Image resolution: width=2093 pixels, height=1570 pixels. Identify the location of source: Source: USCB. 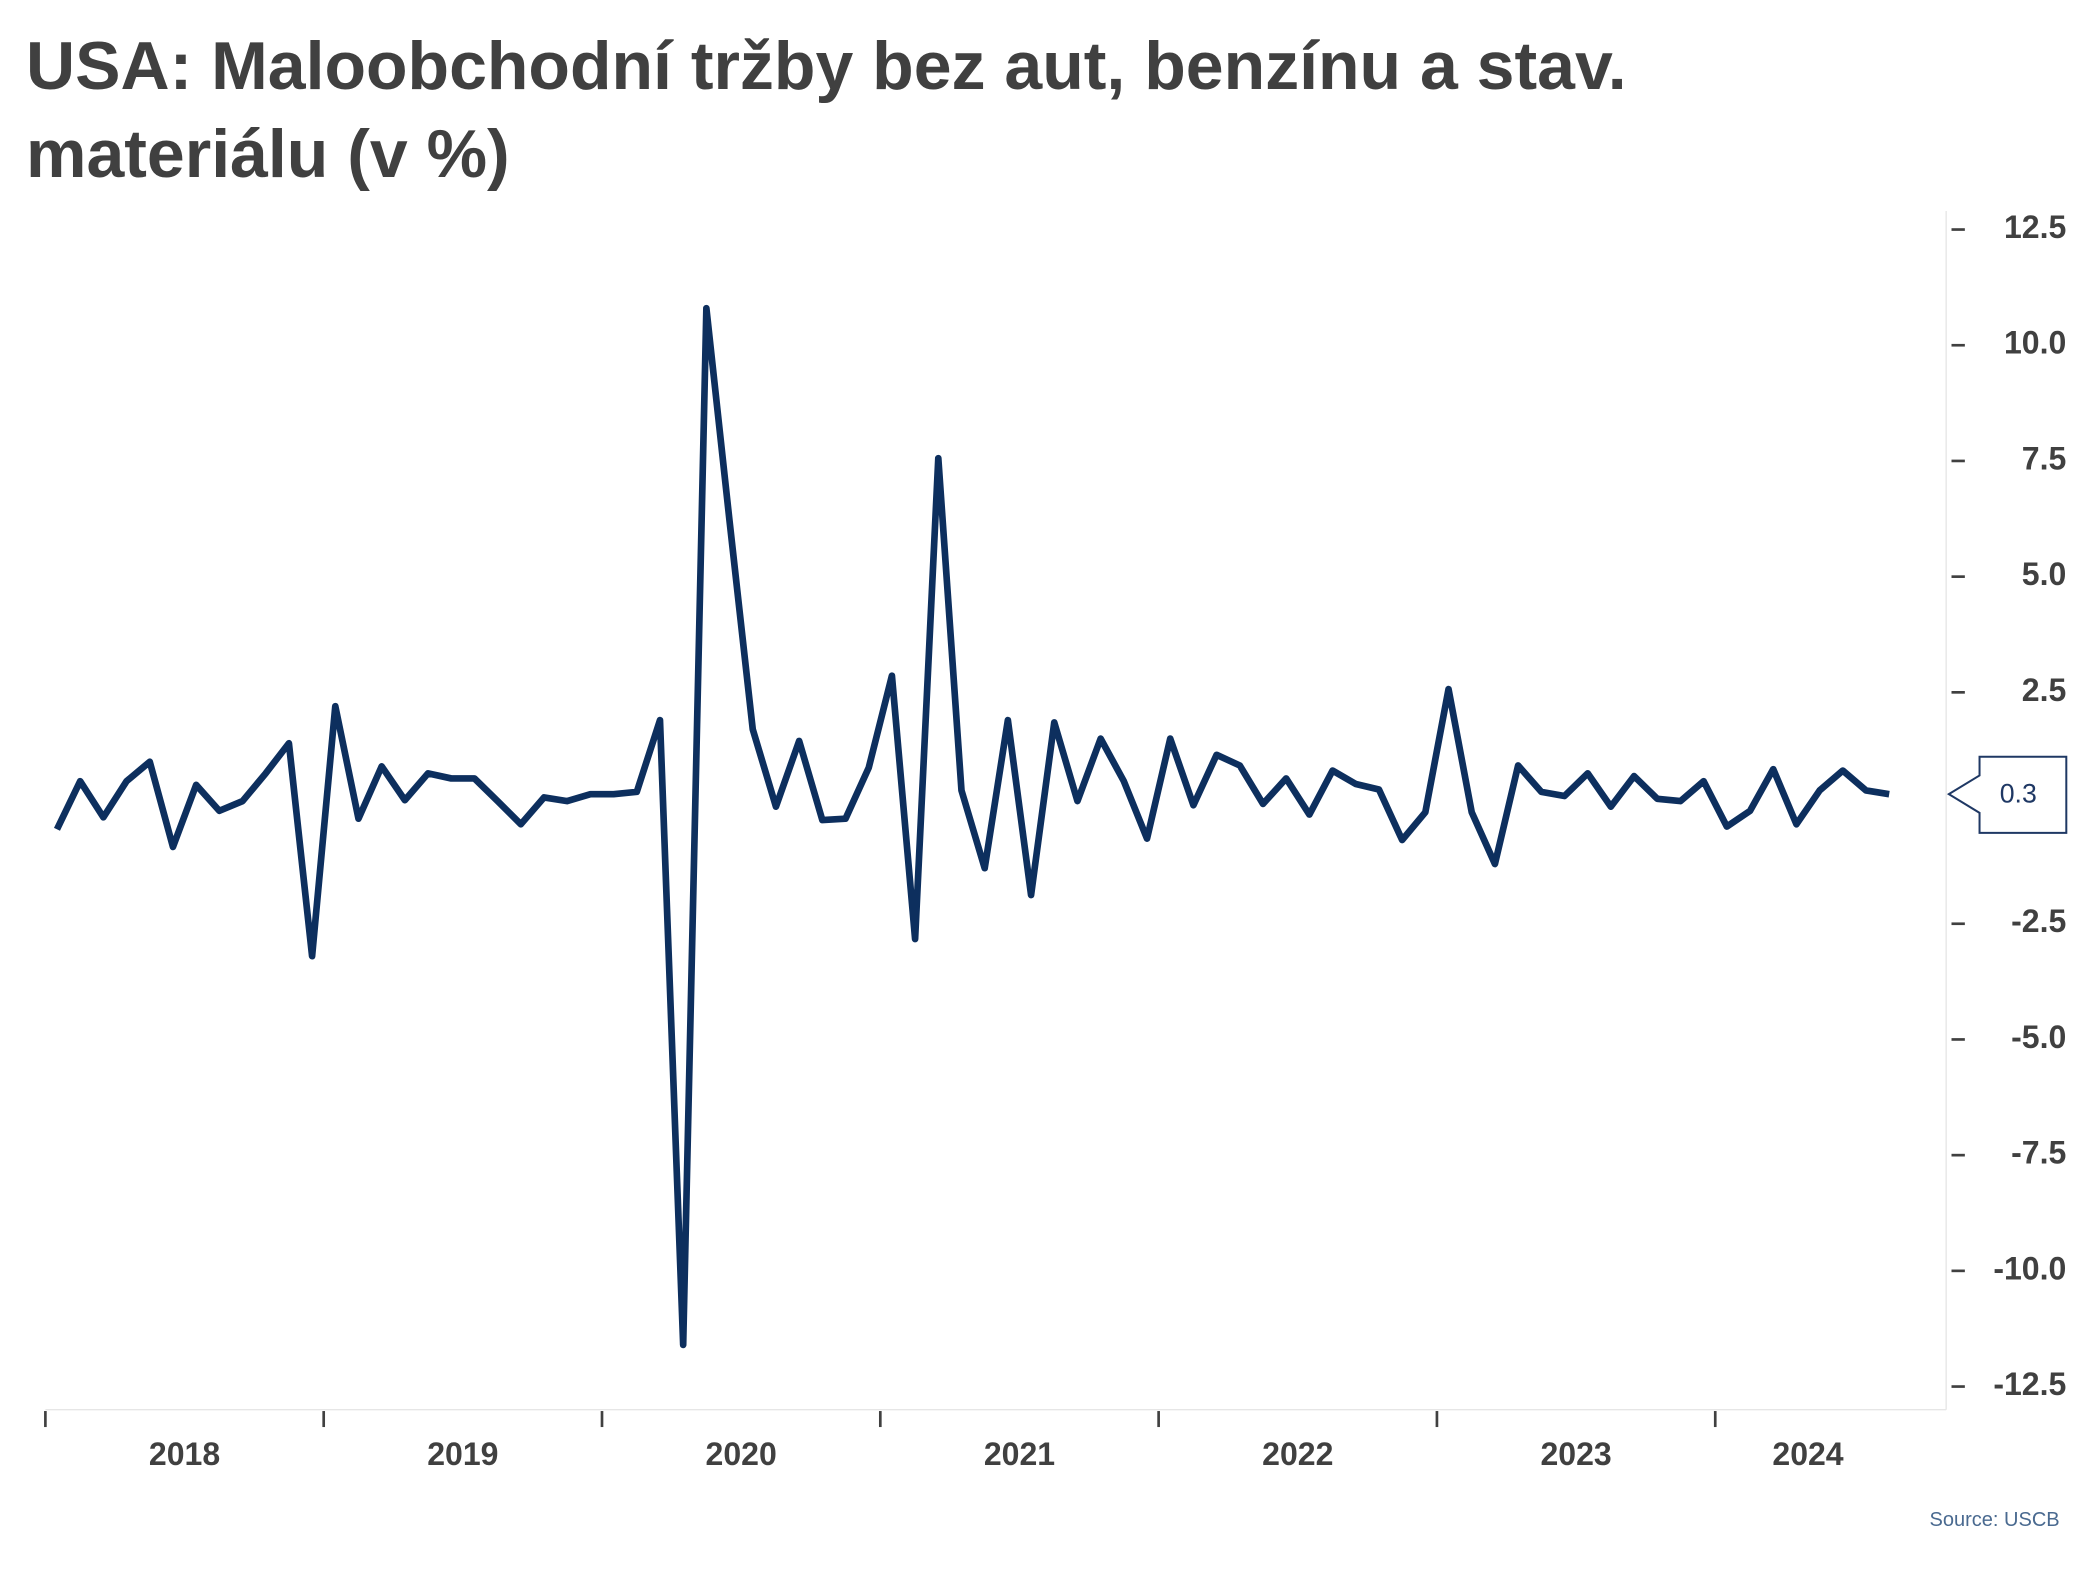
(1994, 1520).